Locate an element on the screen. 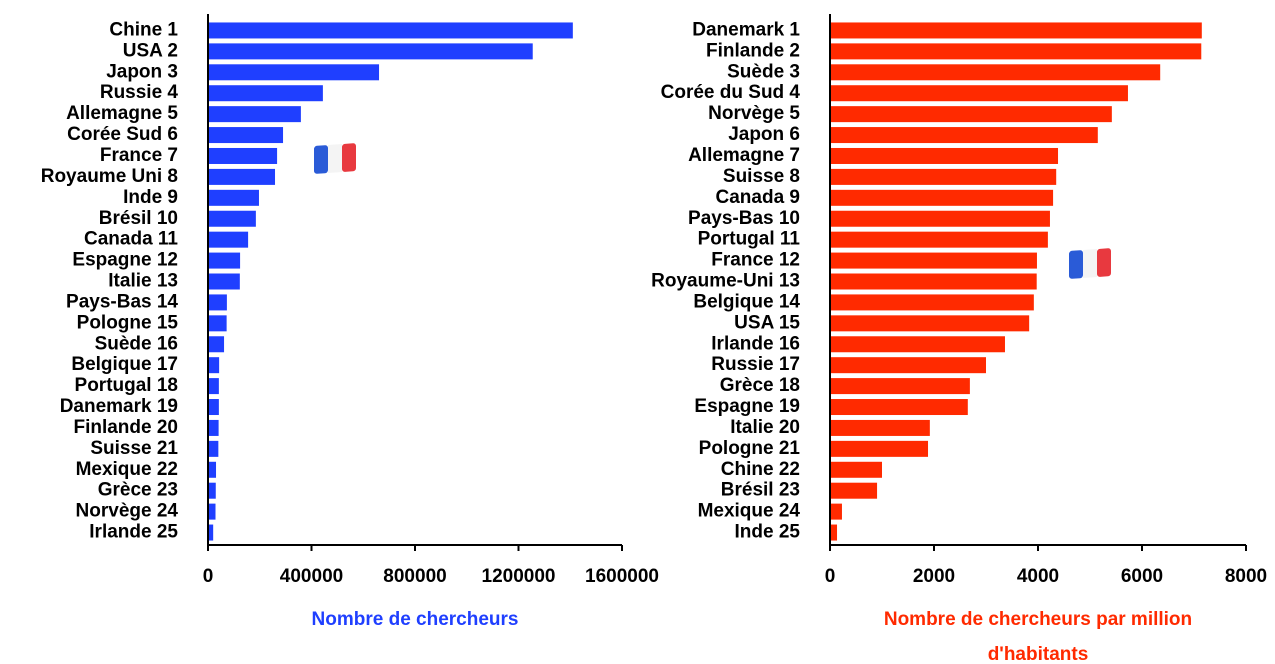  y-tick-label: Pologne 21 is located at coordinates (750, 448).